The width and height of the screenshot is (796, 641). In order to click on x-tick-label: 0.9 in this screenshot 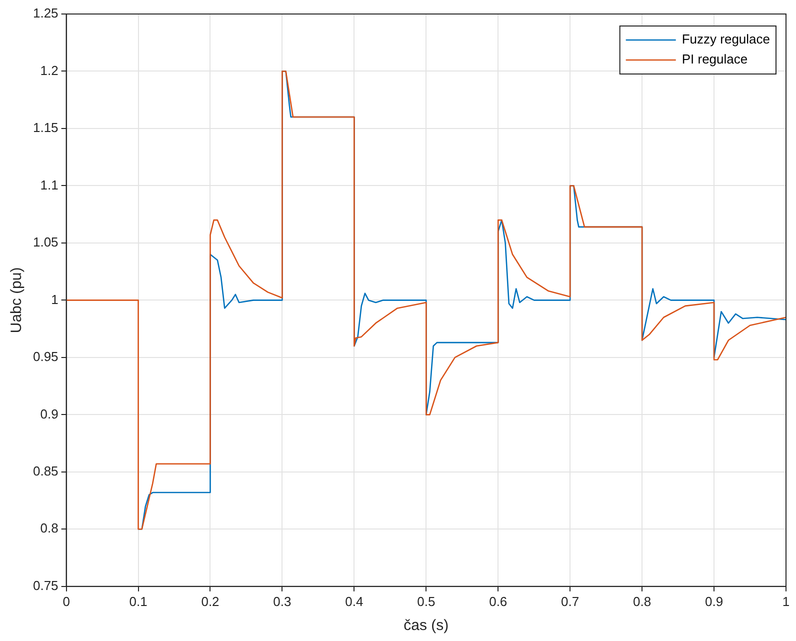, I will do `click(714, 601)`.